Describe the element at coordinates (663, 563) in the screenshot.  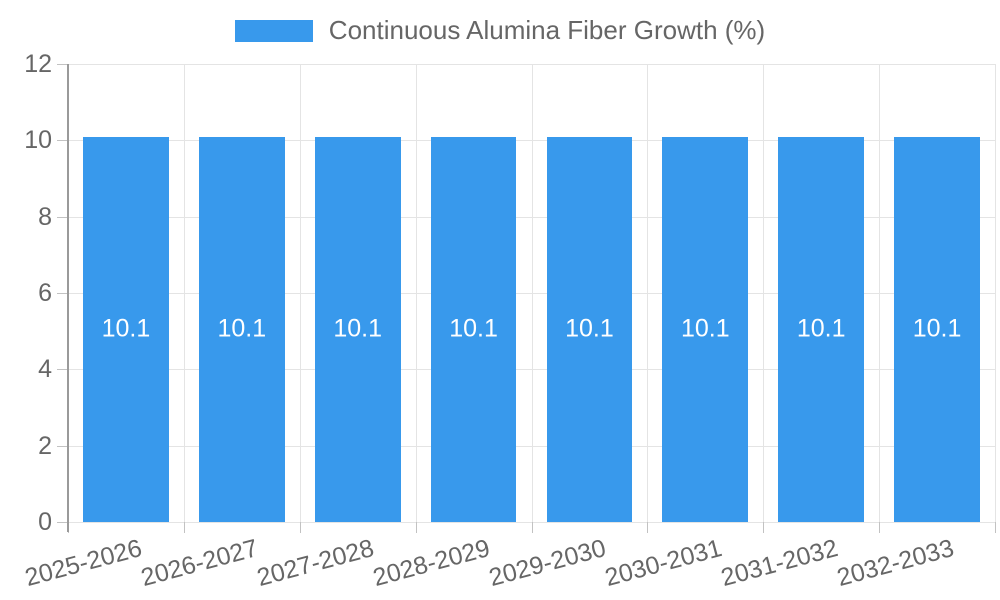
I see `x-axis-tick-label: 2030-2031` at that location.